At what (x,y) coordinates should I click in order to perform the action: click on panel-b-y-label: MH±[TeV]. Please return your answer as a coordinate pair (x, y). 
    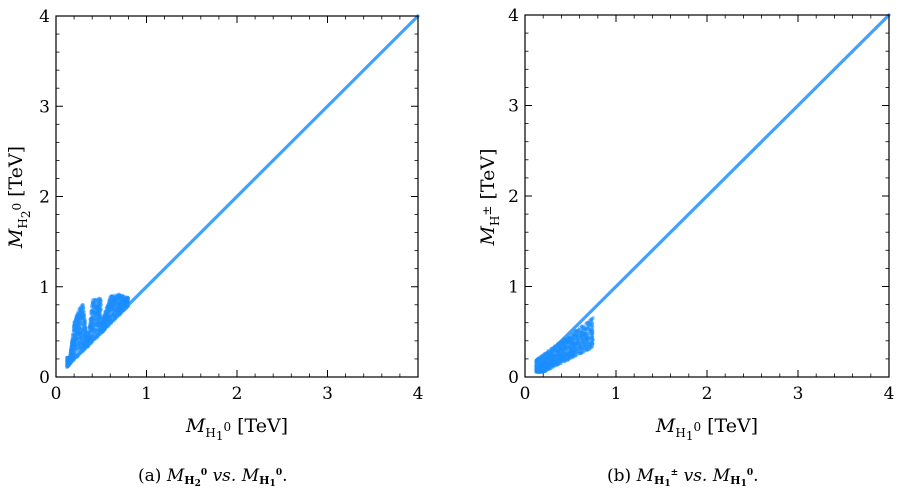
    Looking at the image, I should click on (489, 198).